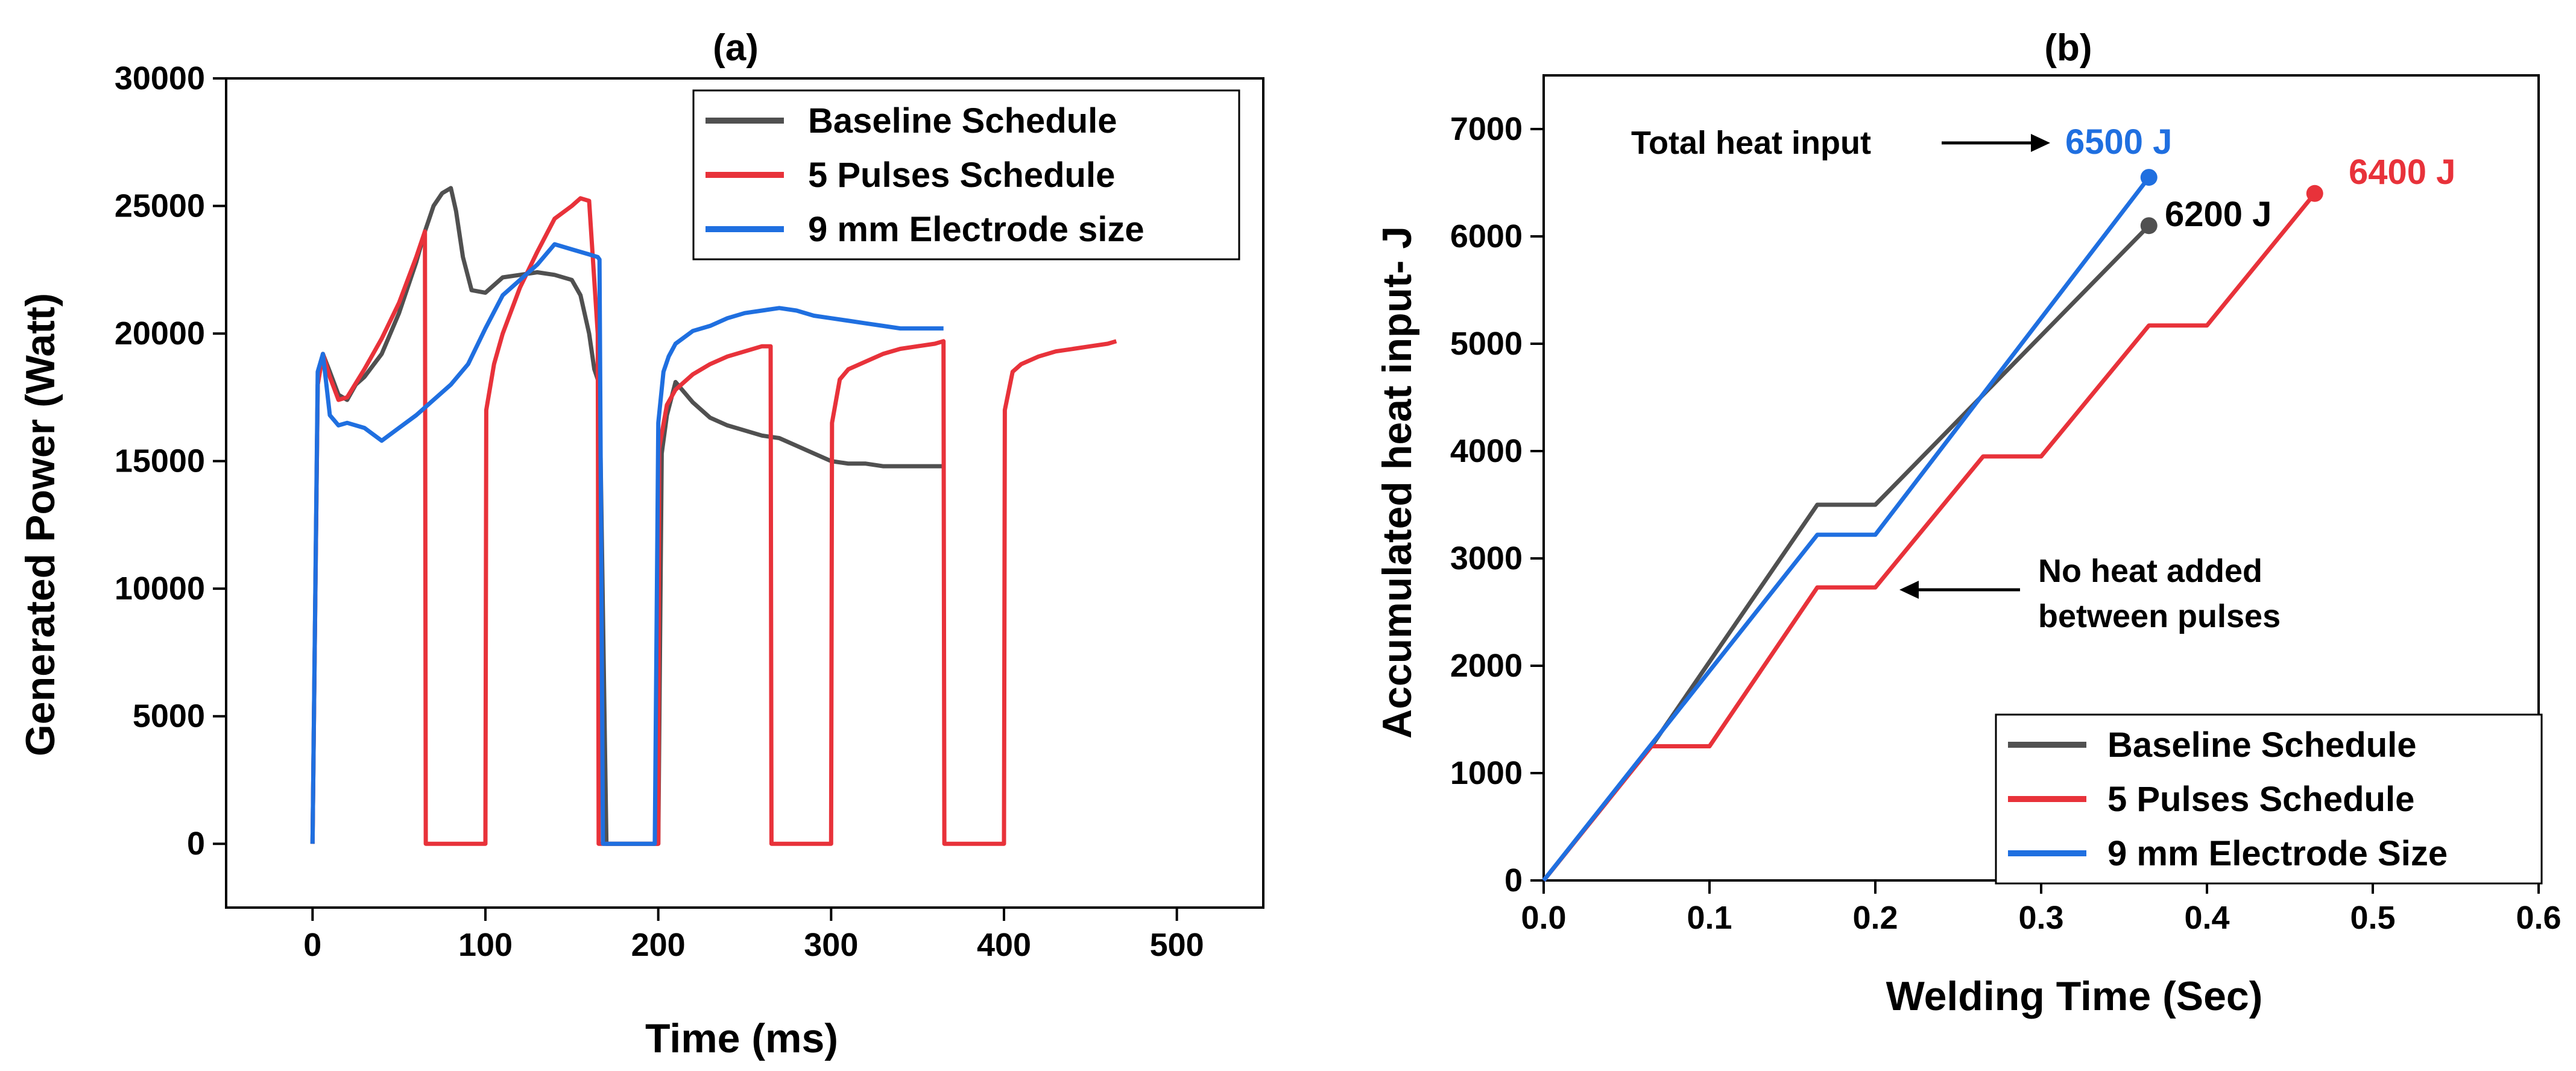 The height and width of the screenshot is (1071, 2576). I want to click on no-heat-label-line2: between pulses, so click(2159, 616).